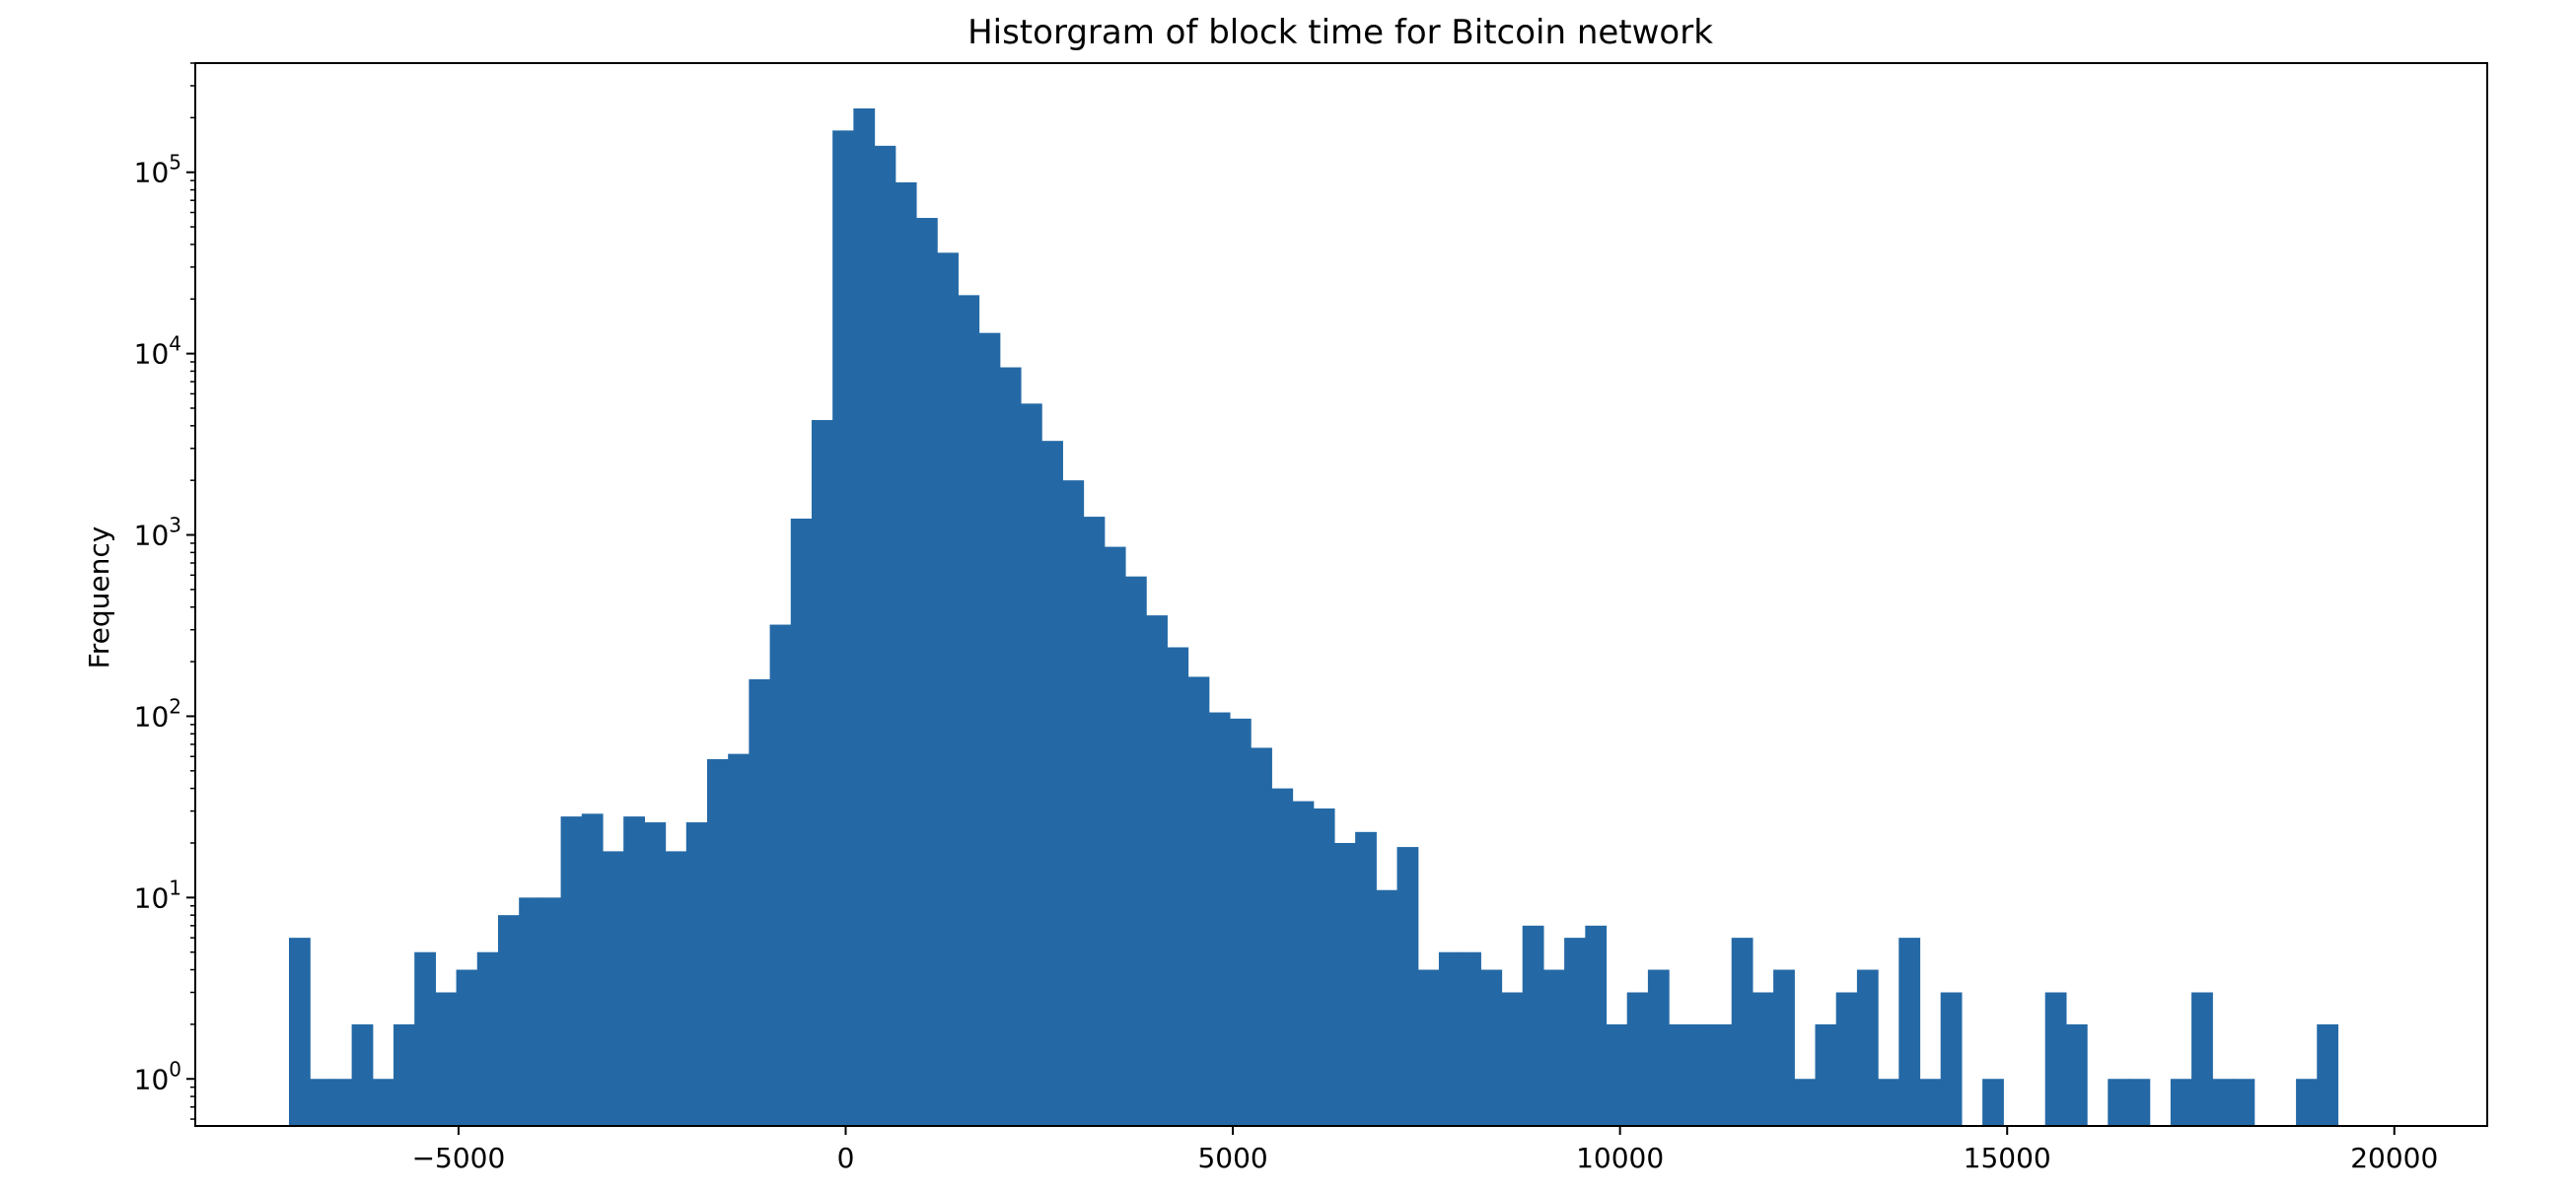 Image resolution: width=2576 pixels, height=1194 pixels. What do you see at coordinates (158, 351) in the screenshot?
I see `y-tick-label: 10⁴` at bounding box center [158, 351].